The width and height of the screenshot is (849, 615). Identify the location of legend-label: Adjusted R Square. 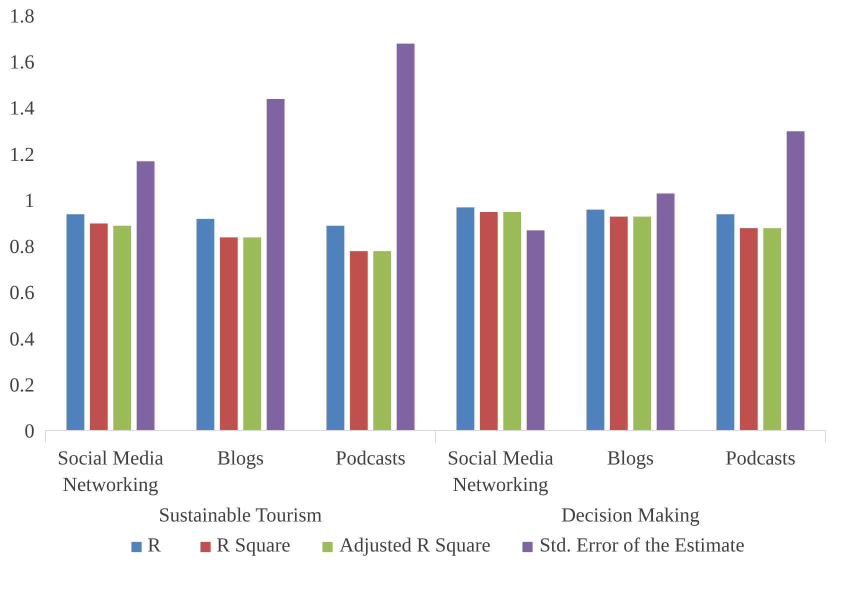
(415, 546).